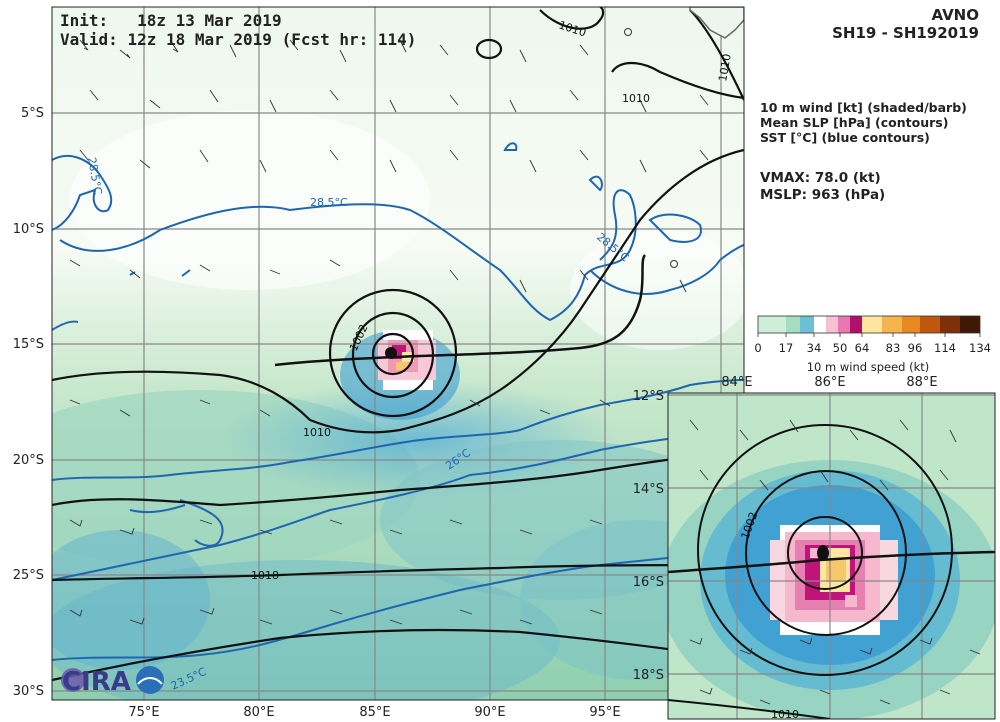  I want to click on svg-text: CIRA, so click(96, 682).